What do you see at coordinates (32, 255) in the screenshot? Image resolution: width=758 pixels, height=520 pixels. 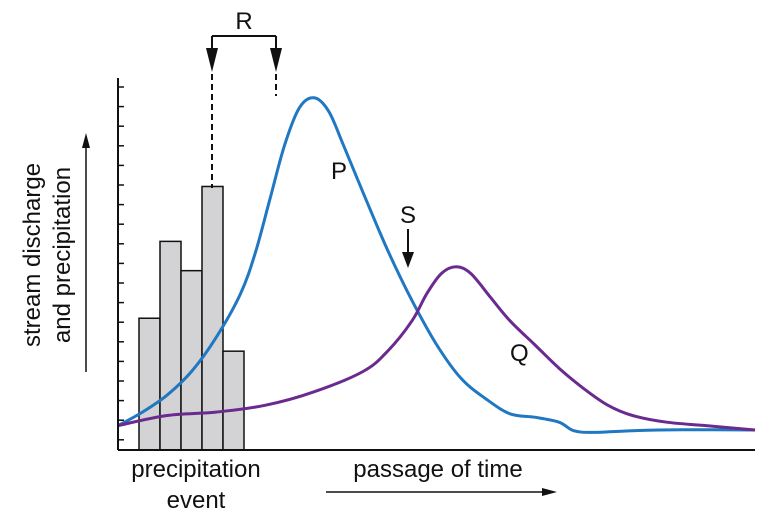 I see `y-axis-label-line1: stream discharge` at bounding box center [32, 255].